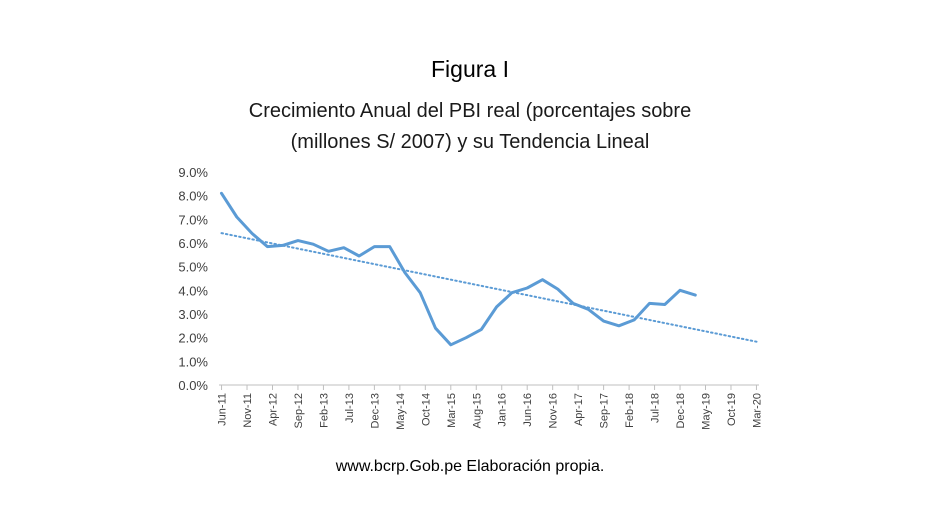 The height and width of the screenshot is (529, 940). Describe the element at coordinates (579, 409) in the screenshot. I see `x-tick-label: Apr-17` at that location.